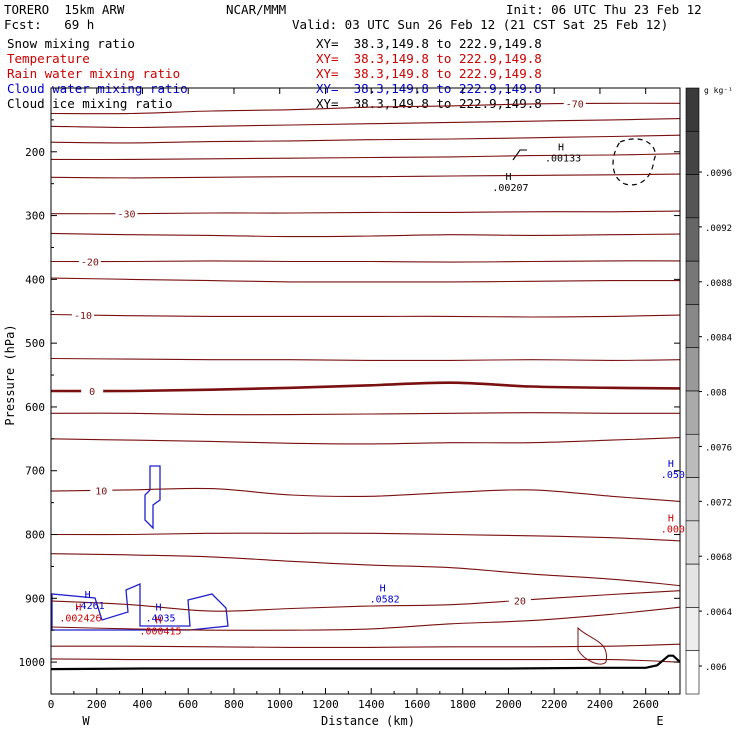  What do you see at coordinates (718, 229) in the screenshot?
I see `colorbar-tick-label: .0092` at bounding box center [718, 229].